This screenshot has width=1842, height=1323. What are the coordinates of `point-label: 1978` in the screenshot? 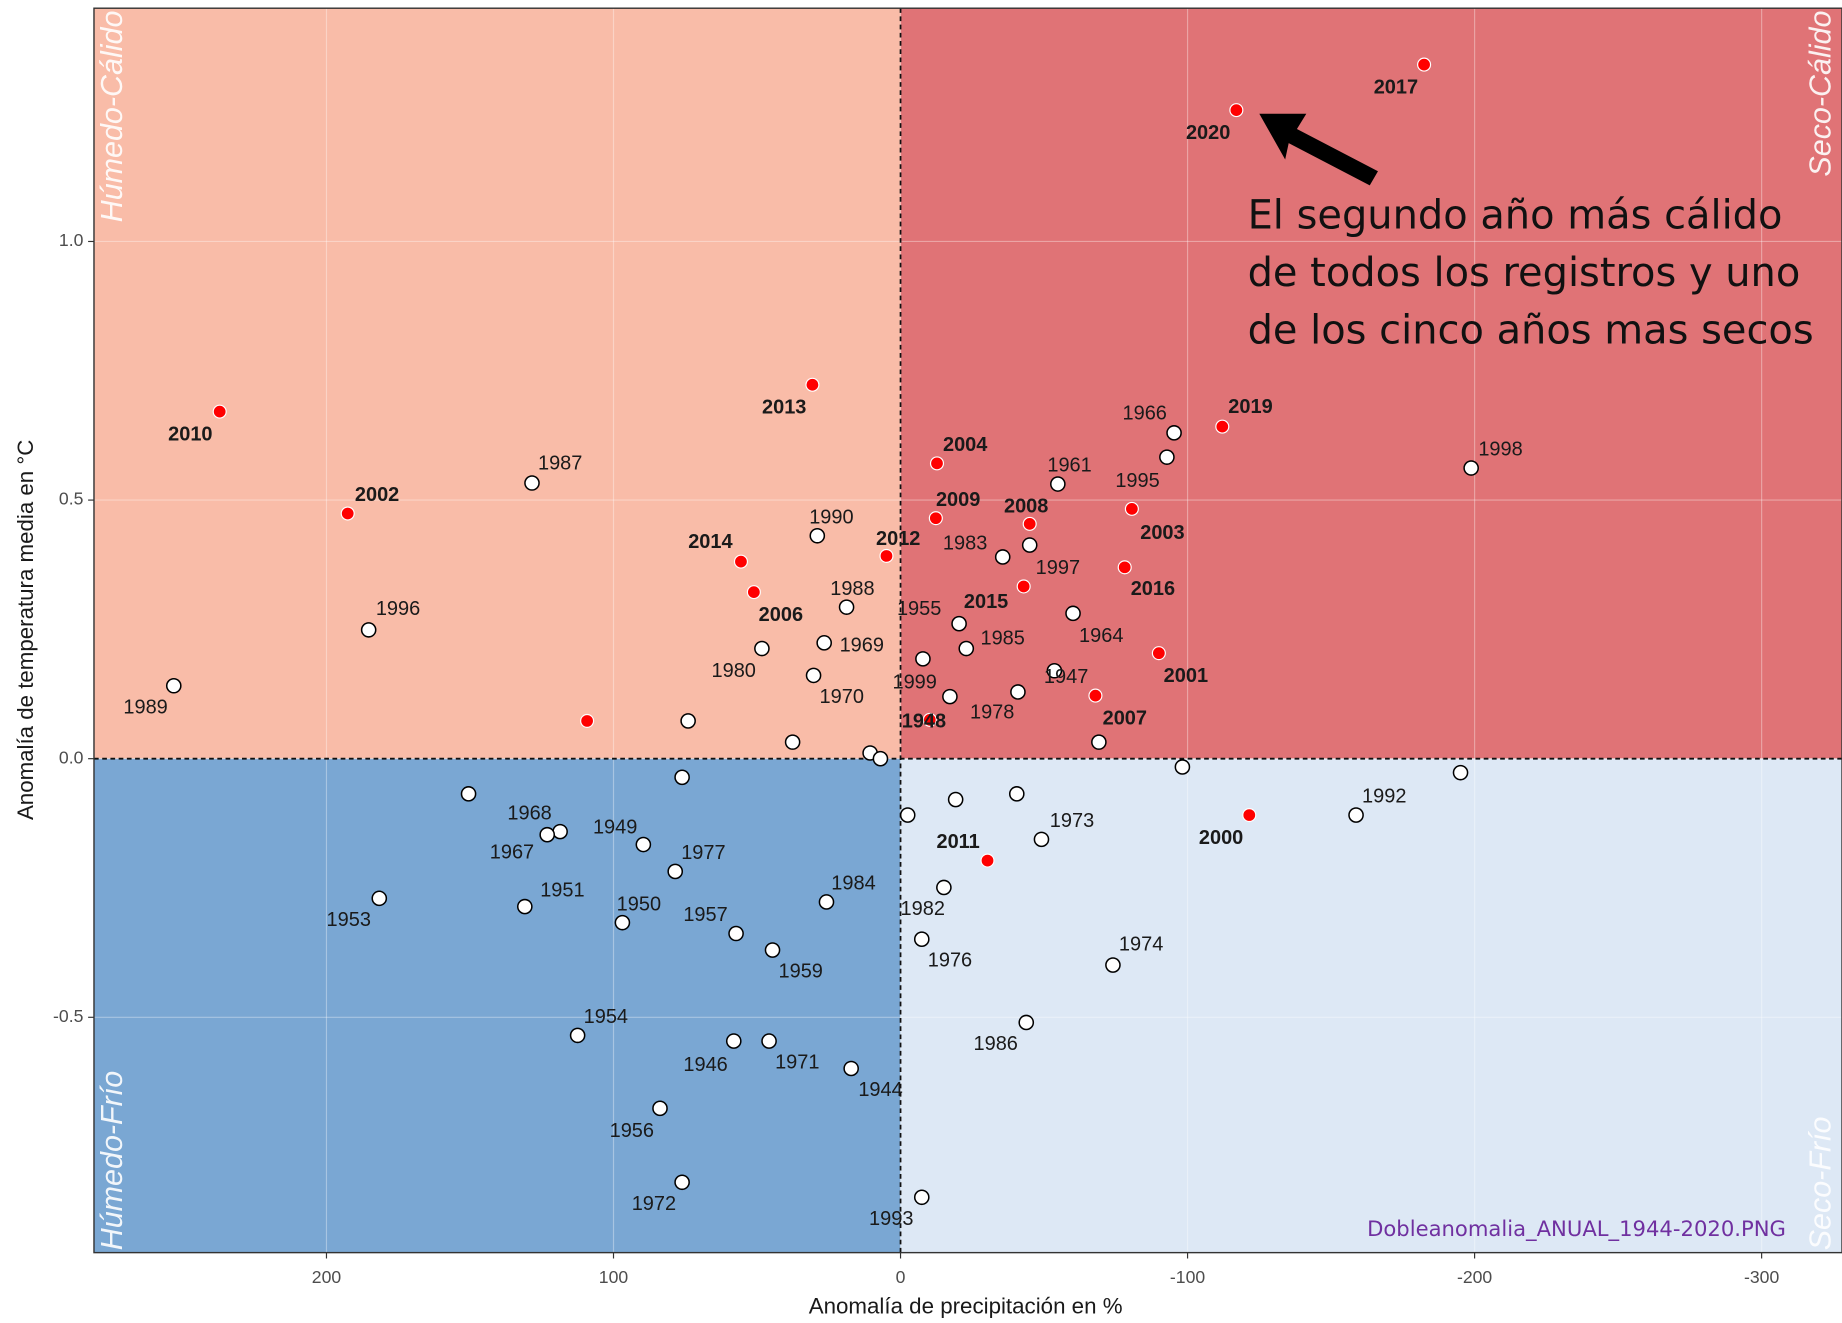 It's located at (992, 712).